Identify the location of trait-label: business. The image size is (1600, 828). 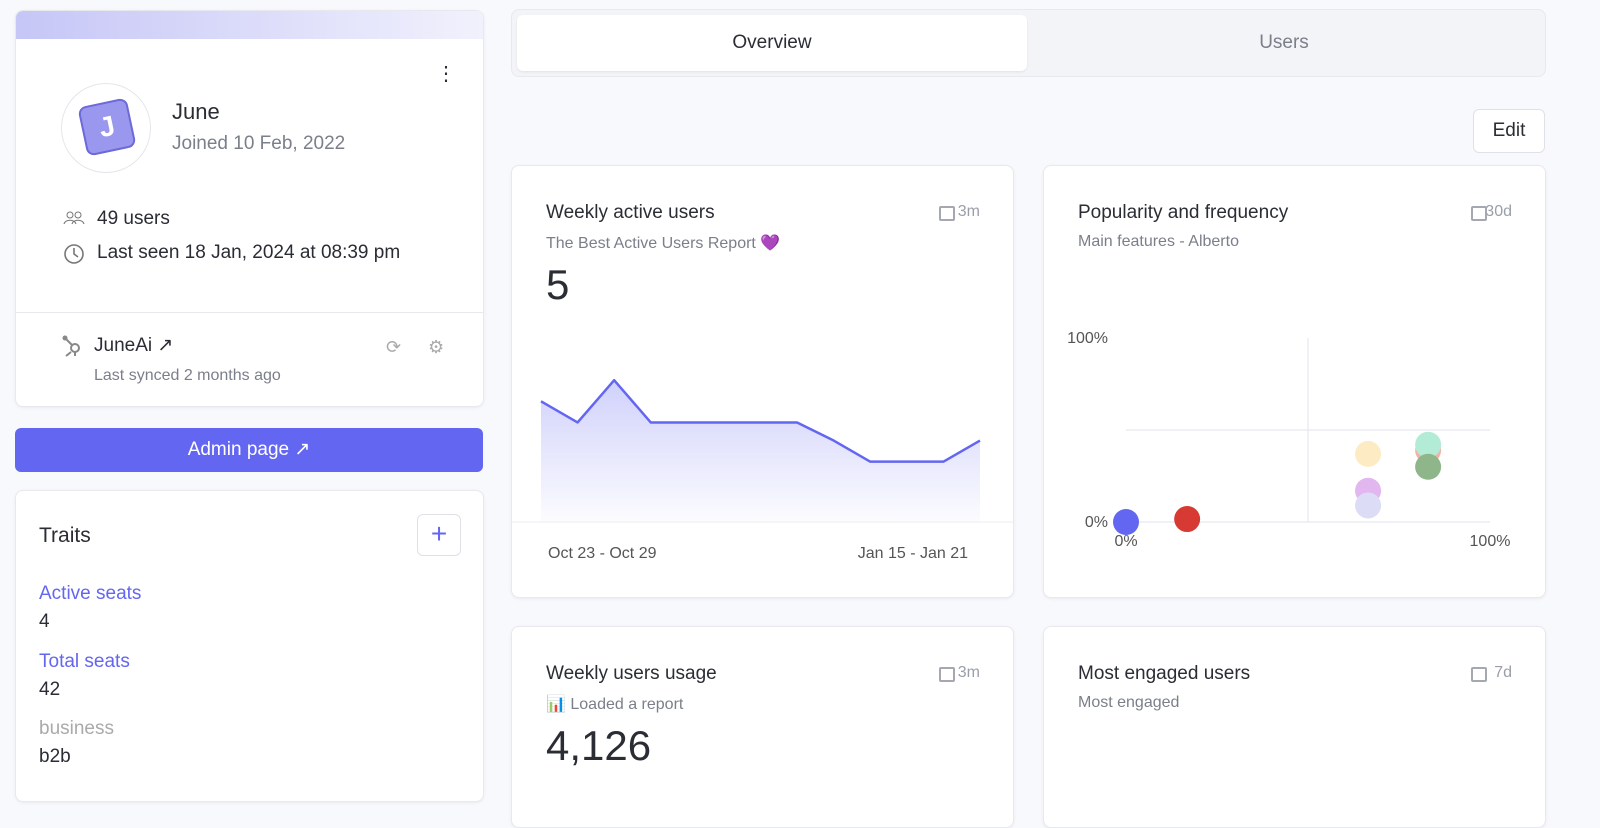
(76, 728).